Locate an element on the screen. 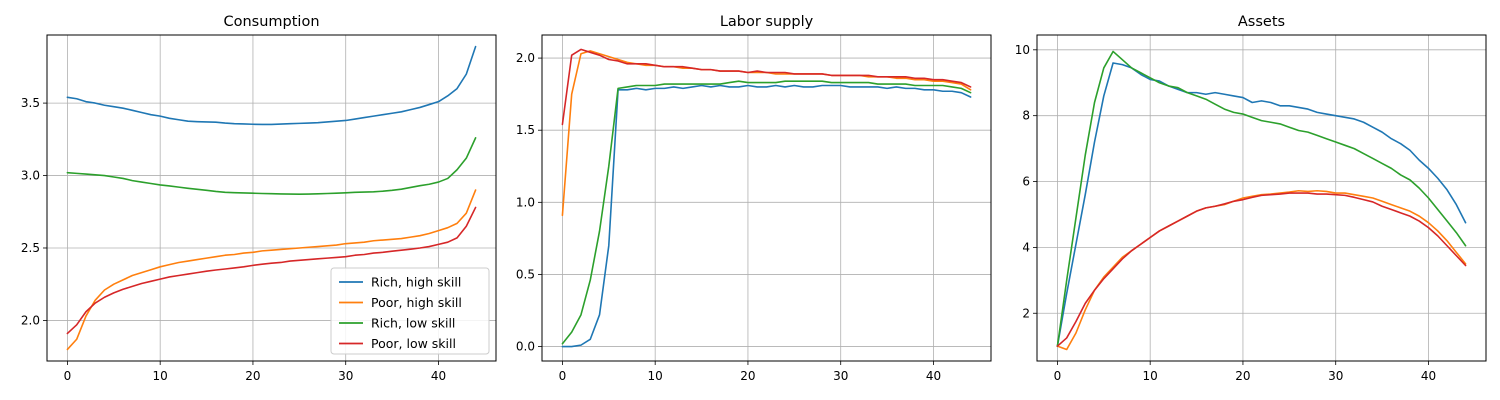 This screenshot has width=1500, height=400. y-tick-label: 1.0 is located at coordinates (525, 202).